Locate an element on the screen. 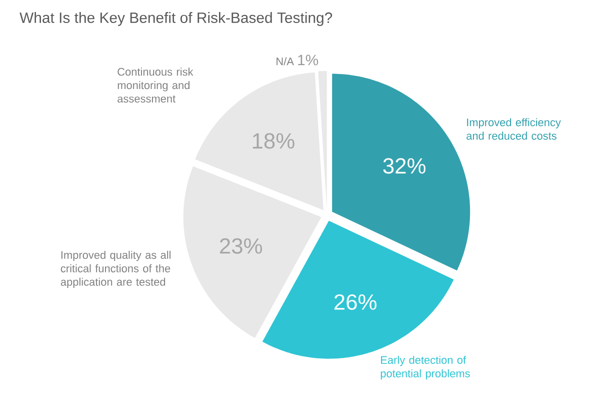 The height and width of the screenshot is (397, 595). slice-label: Continuous risk monitoring and assessment is located at coordinates (156, 85).